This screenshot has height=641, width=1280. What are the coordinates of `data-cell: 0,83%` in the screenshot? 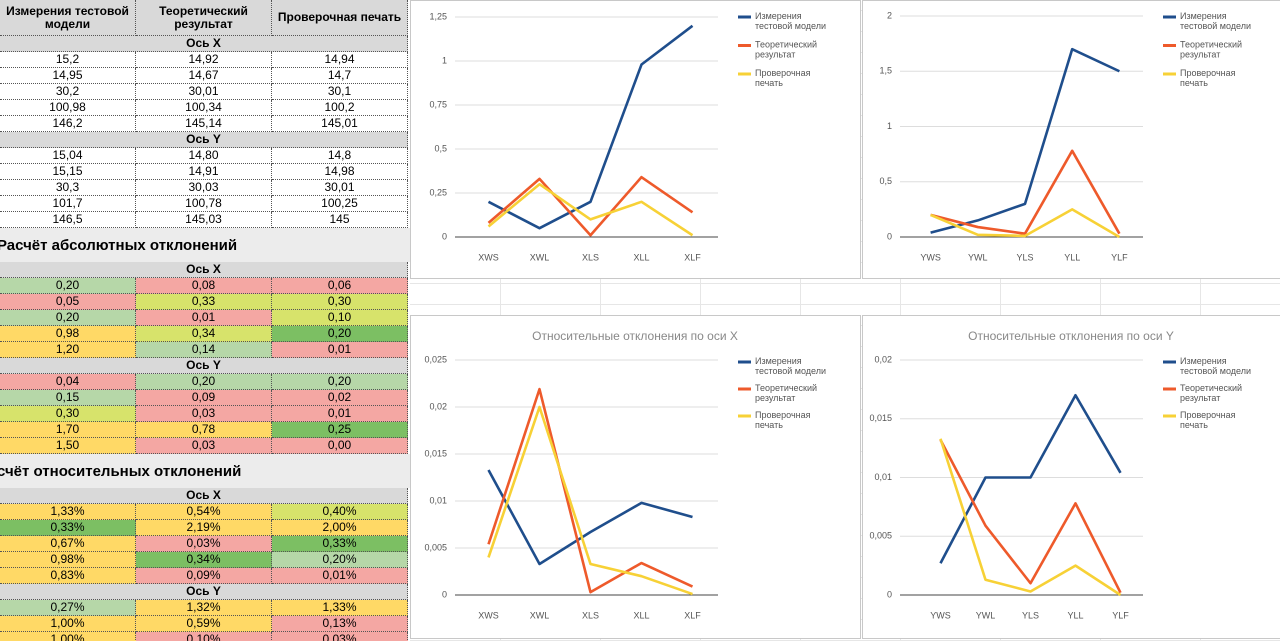 It's located at (68, 576).